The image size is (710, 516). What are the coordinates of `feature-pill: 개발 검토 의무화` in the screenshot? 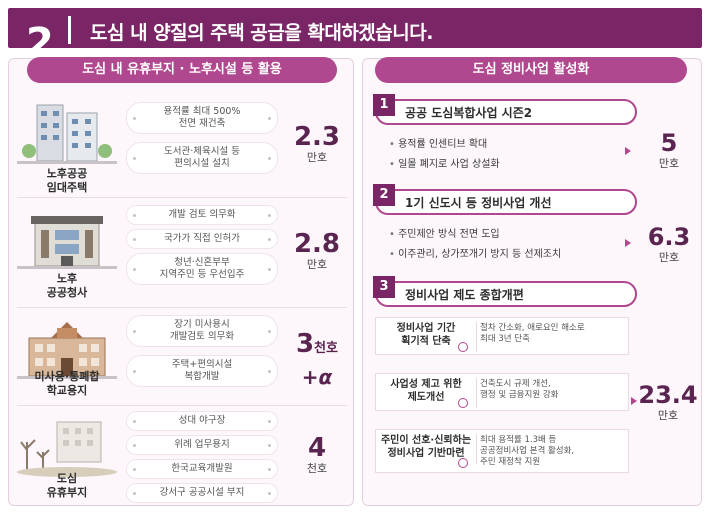 It's located at (202, 215).